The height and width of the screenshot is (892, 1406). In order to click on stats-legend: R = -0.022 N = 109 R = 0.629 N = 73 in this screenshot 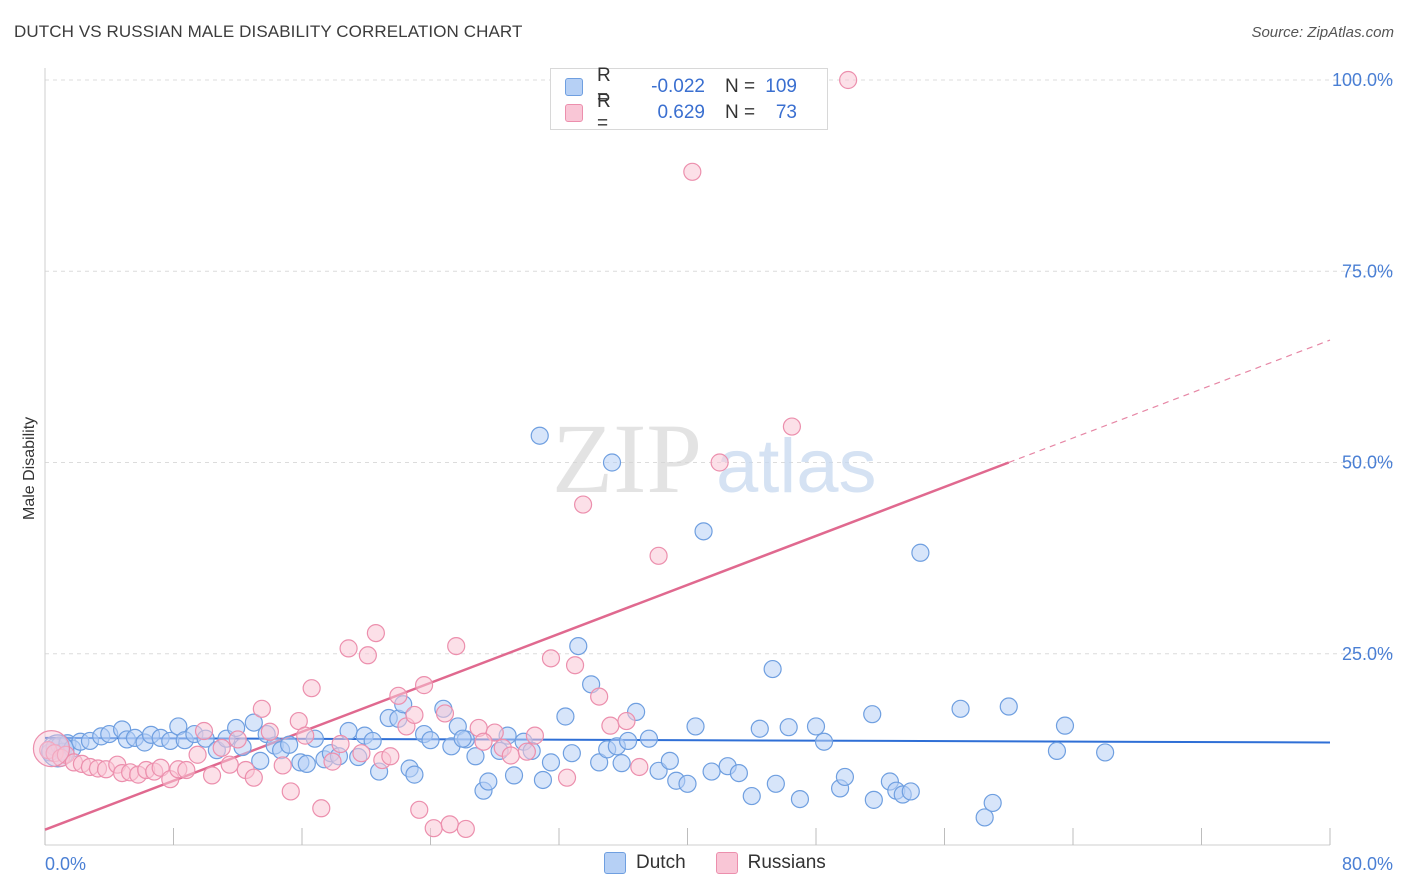, I will do `click(689, 99)`.